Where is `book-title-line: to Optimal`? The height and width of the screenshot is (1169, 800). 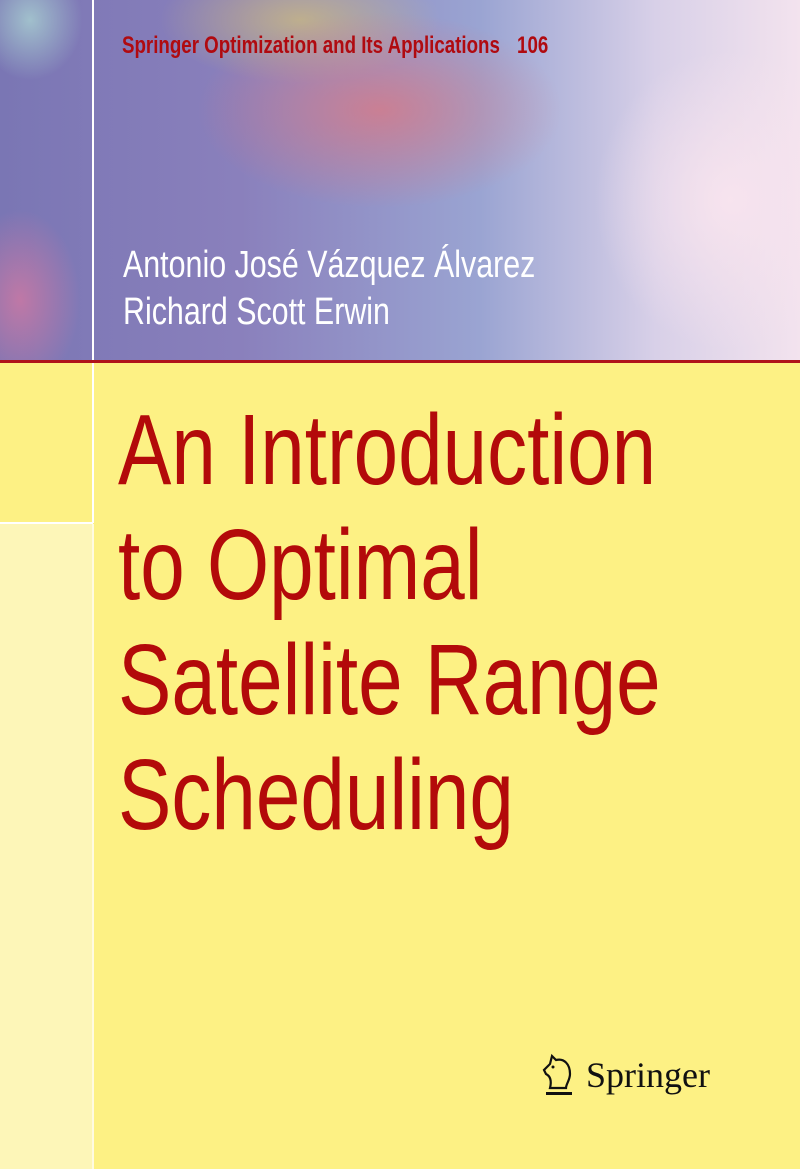 book-title-line: to Optimal is located at coordinates (300, 565).